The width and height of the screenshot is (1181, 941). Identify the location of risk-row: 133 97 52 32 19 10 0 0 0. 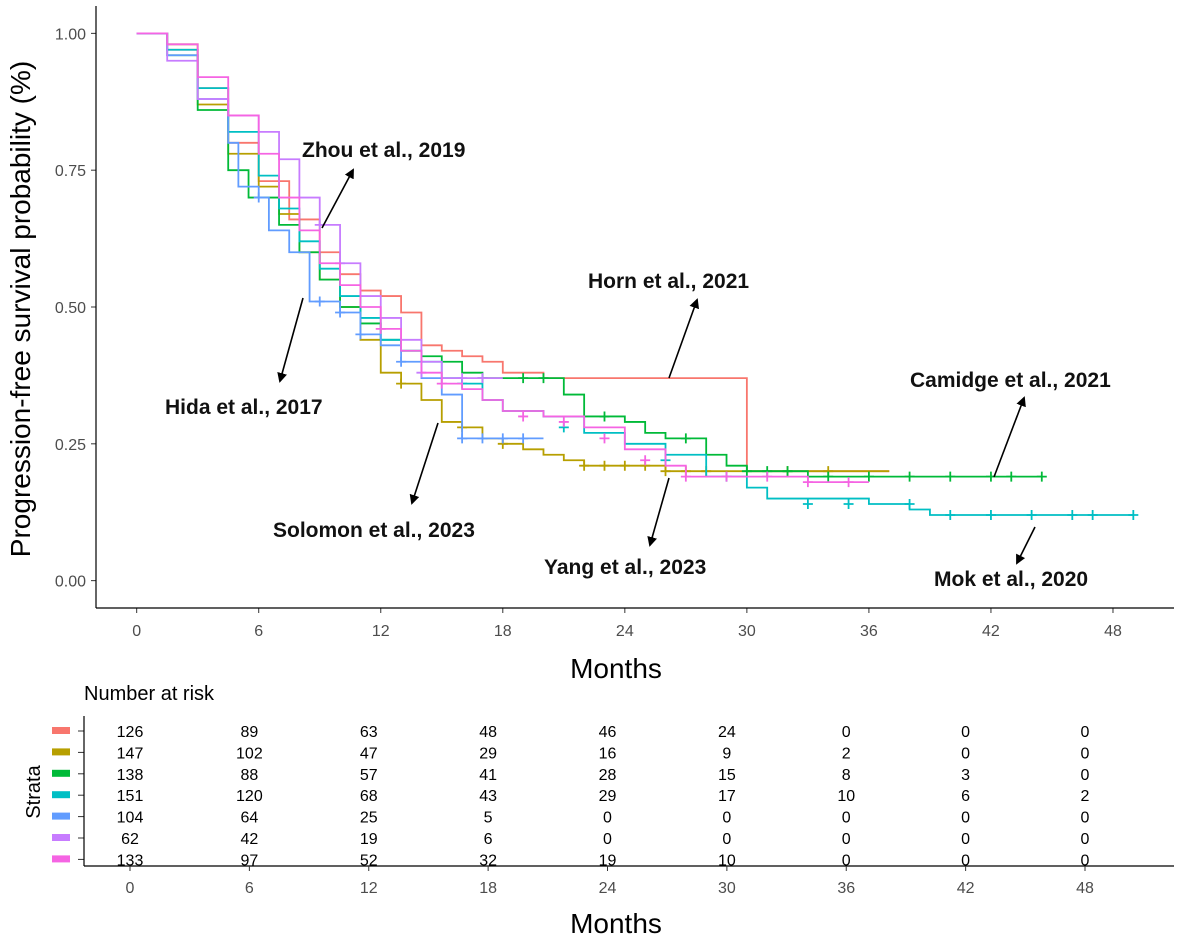
(603, 860).